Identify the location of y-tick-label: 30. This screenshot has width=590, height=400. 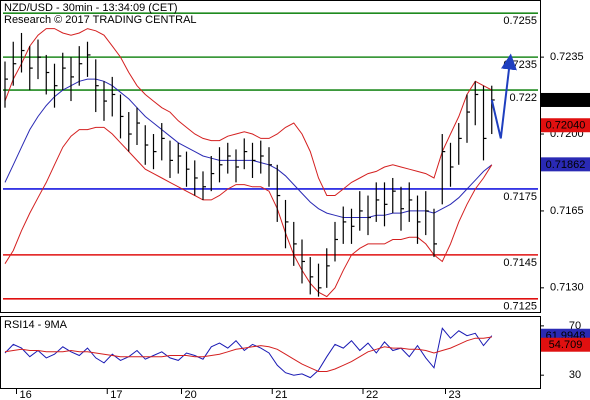
(575, 375).